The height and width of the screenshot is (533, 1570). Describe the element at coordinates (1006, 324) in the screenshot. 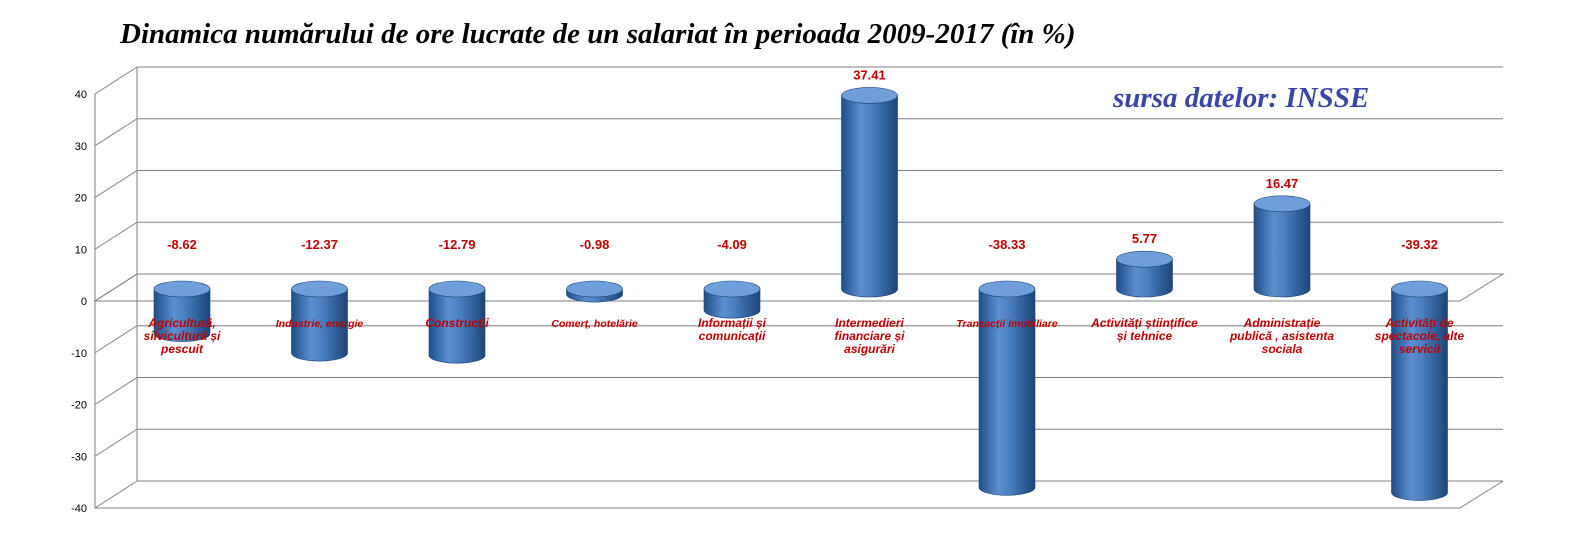

I see `category-label-6: Tranzacții imobiliare` at that location.